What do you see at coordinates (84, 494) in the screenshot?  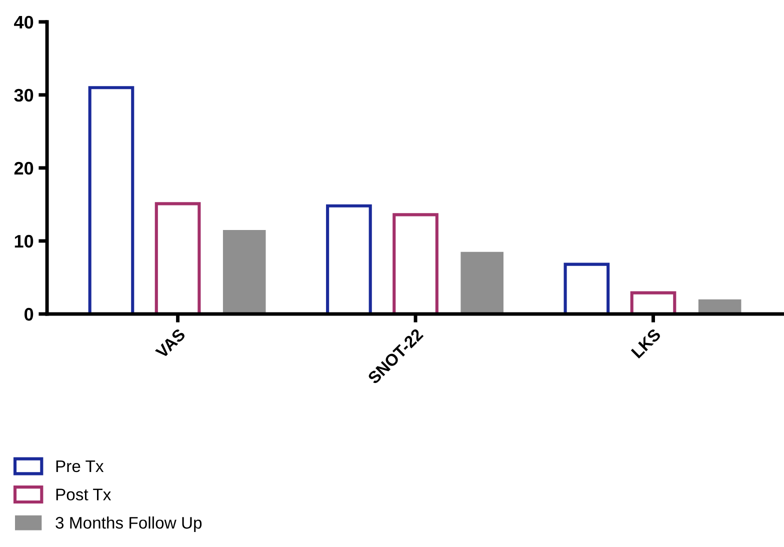 I see `legend-label: Post Tx` at bounding box center [84, 494].